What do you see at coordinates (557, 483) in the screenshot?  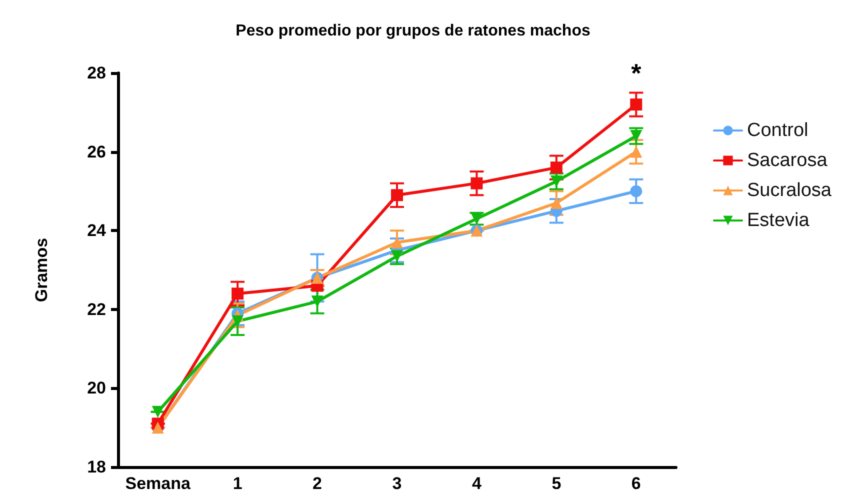 I see `x-tick-label: 5` at bounding box center [557, 483].